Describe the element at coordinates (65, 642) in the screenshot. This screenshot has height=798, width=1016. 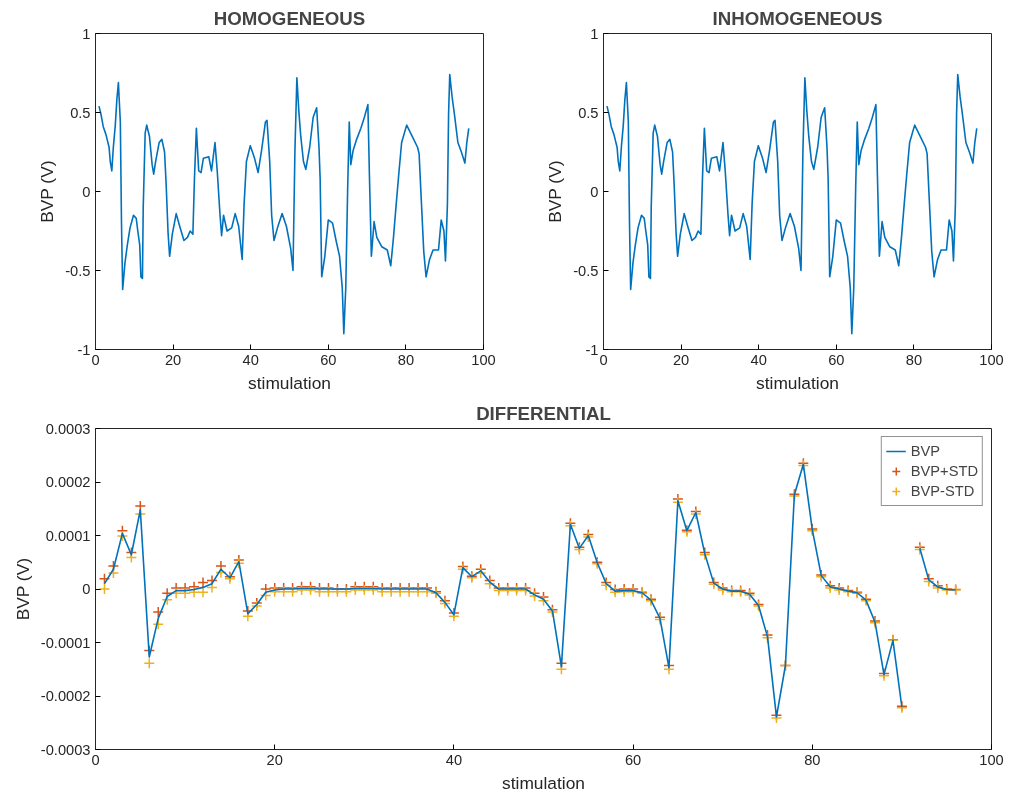
I see `y-tick-label: -0.0001` at that location.